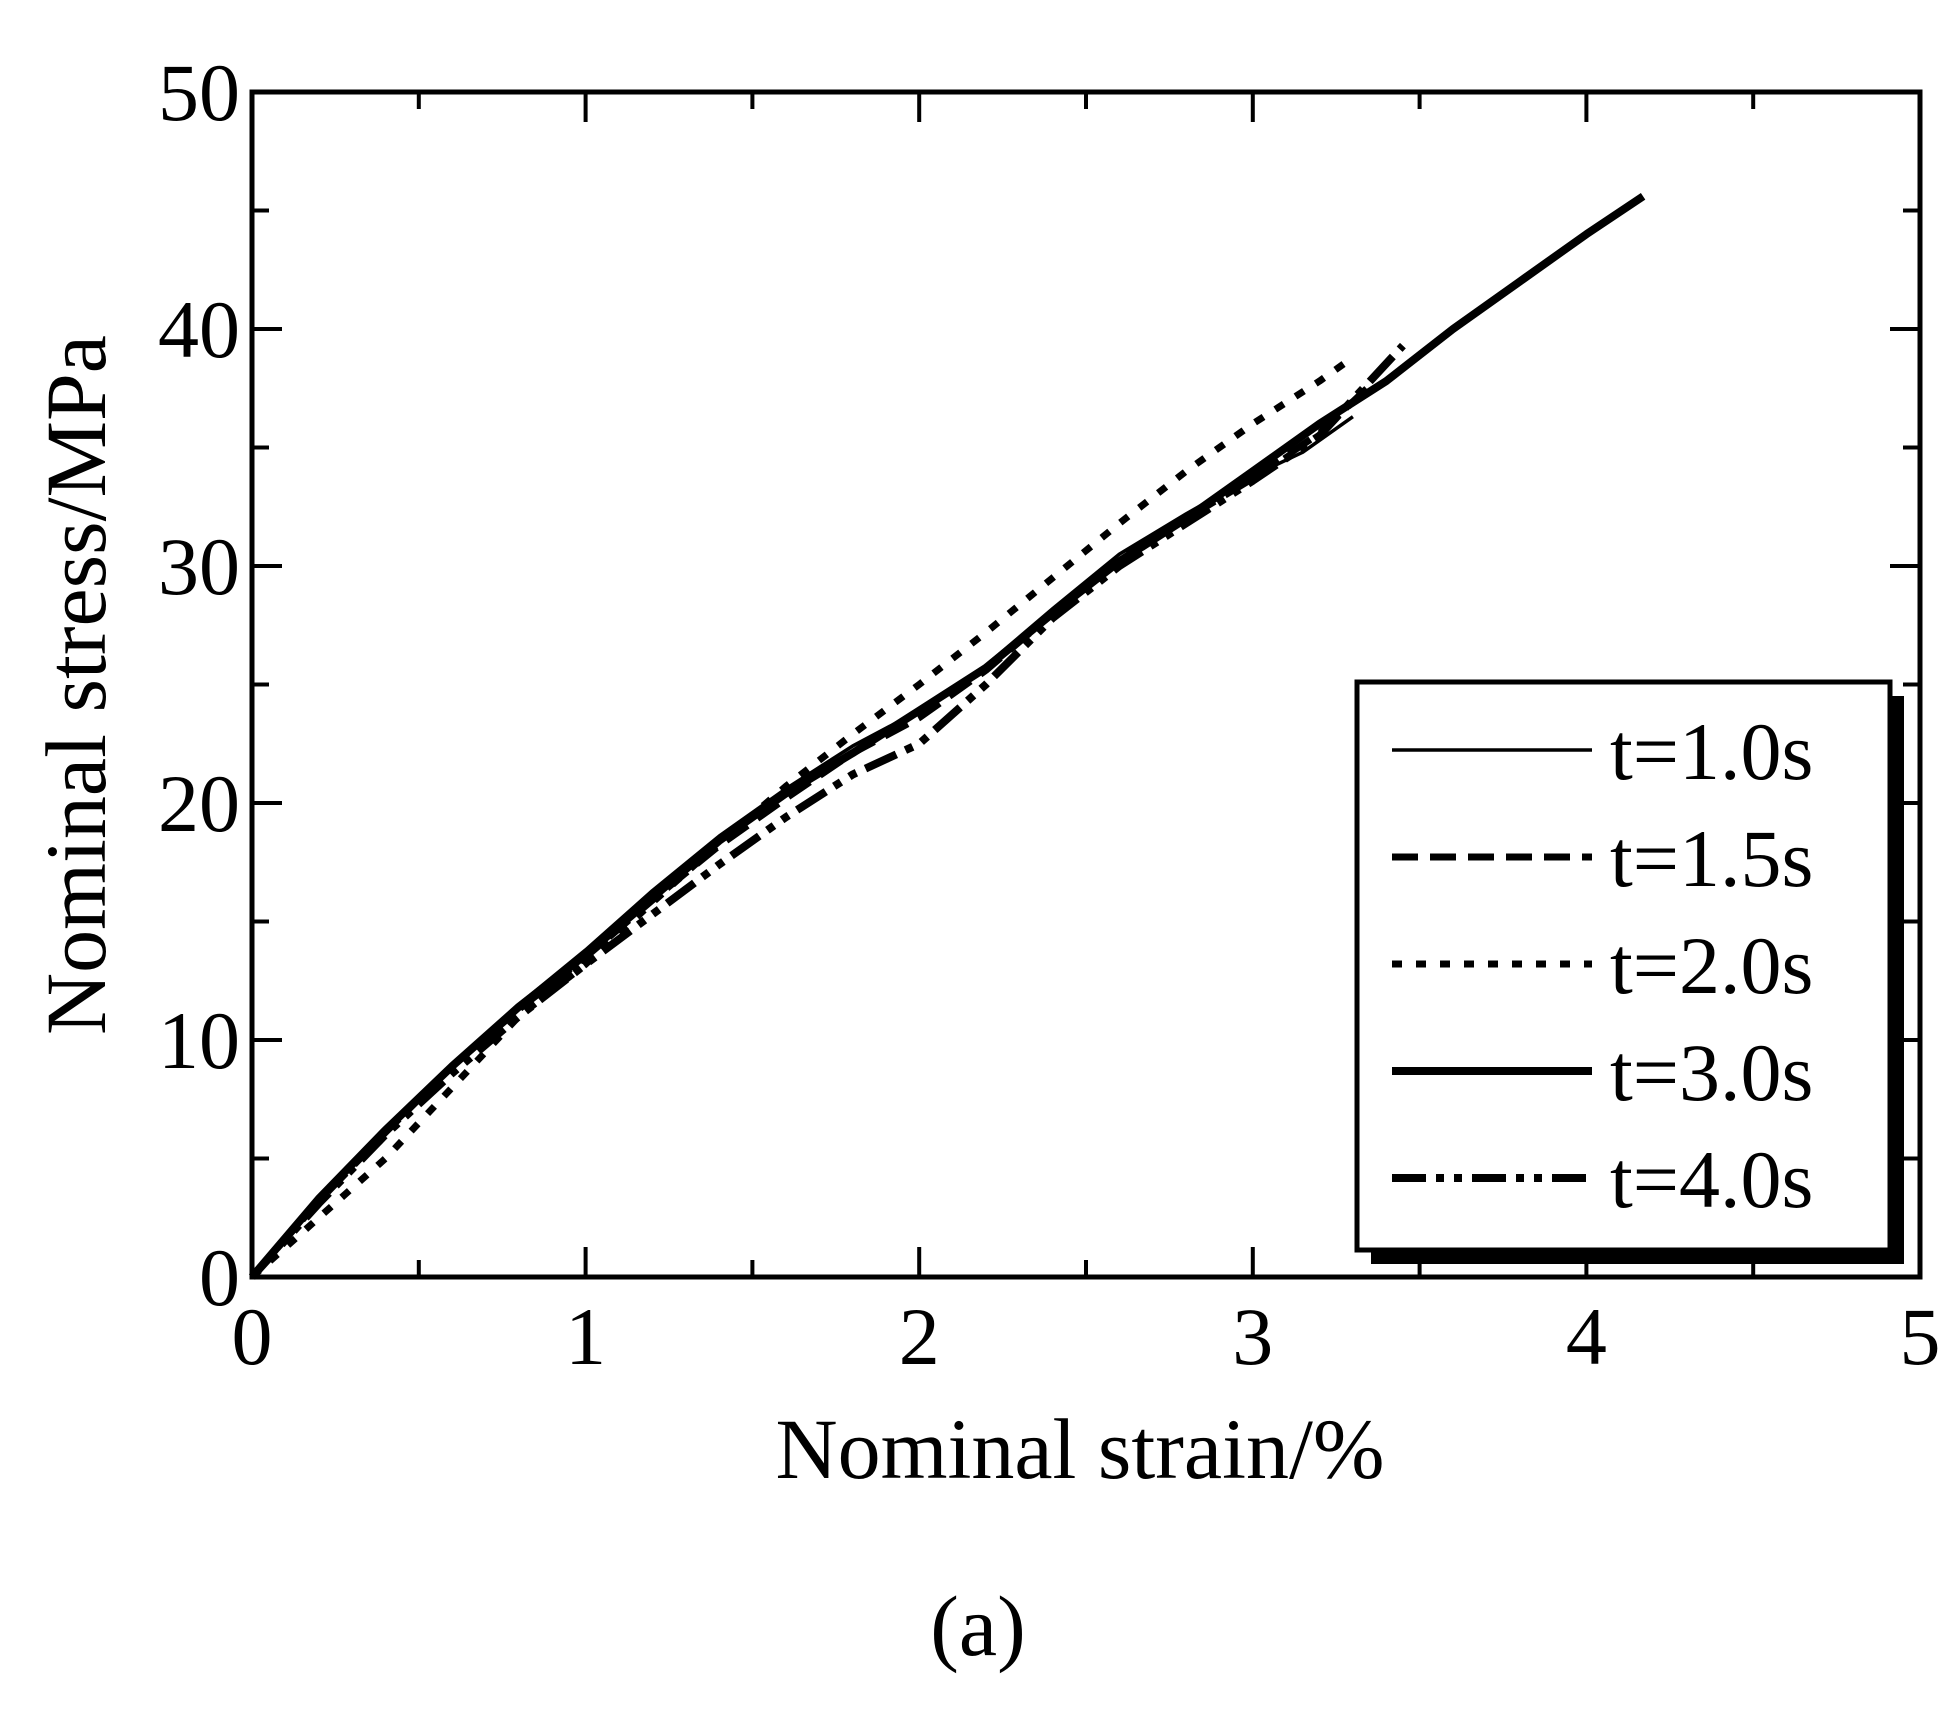 The width and height of the screenshot is (1958, 1709). I want to click on x-tick-label: 5, so click(1920, 1336).